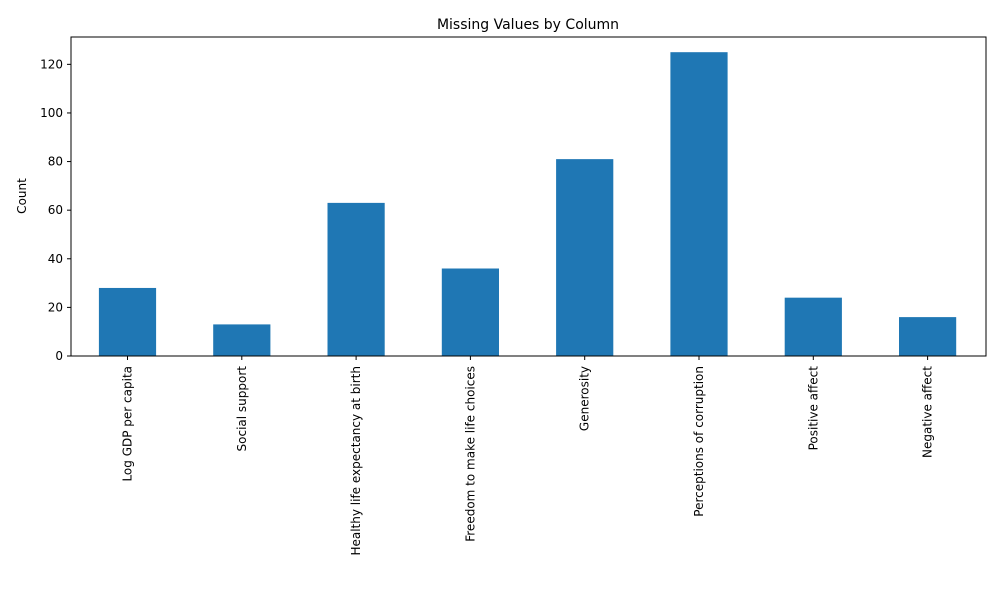 The width and height of the screenshot is (1000, 600). What do you see at coordinates (22, 196) in the screenshot?
I see `y-axis-label: Count` at bounding box center [22, 196].